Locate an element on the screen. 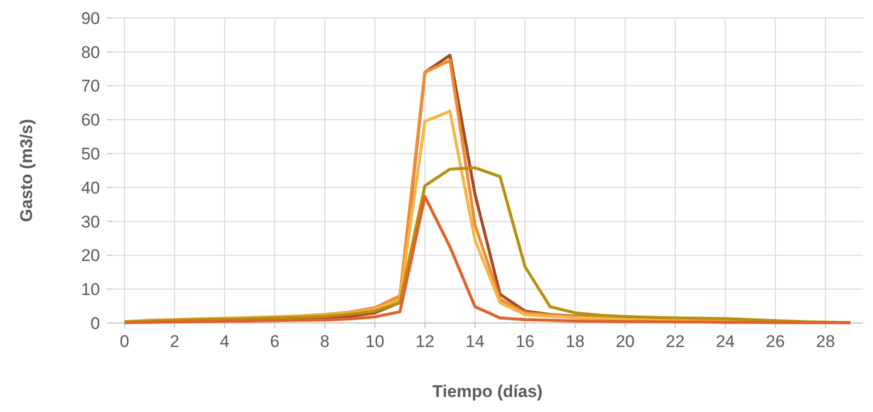 This screenshot has height=412, width=873. x-tick-label: 6 is located at coordinates (275, 341).